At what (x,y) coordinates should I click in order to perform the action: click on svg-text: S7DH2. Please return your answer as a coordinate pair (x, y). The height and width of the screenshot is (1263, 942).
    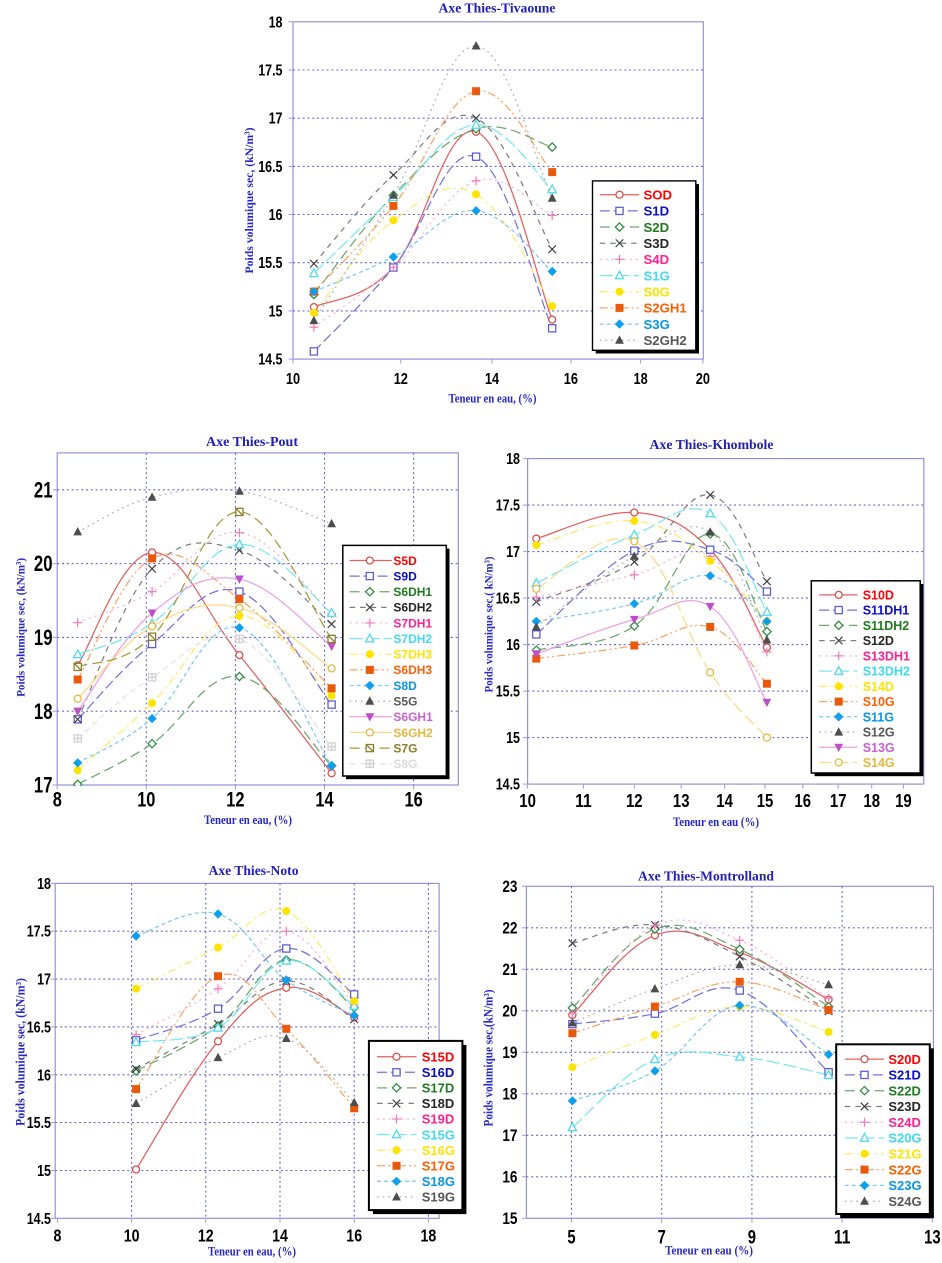
    Looking at the image, I should click on (412, 639).